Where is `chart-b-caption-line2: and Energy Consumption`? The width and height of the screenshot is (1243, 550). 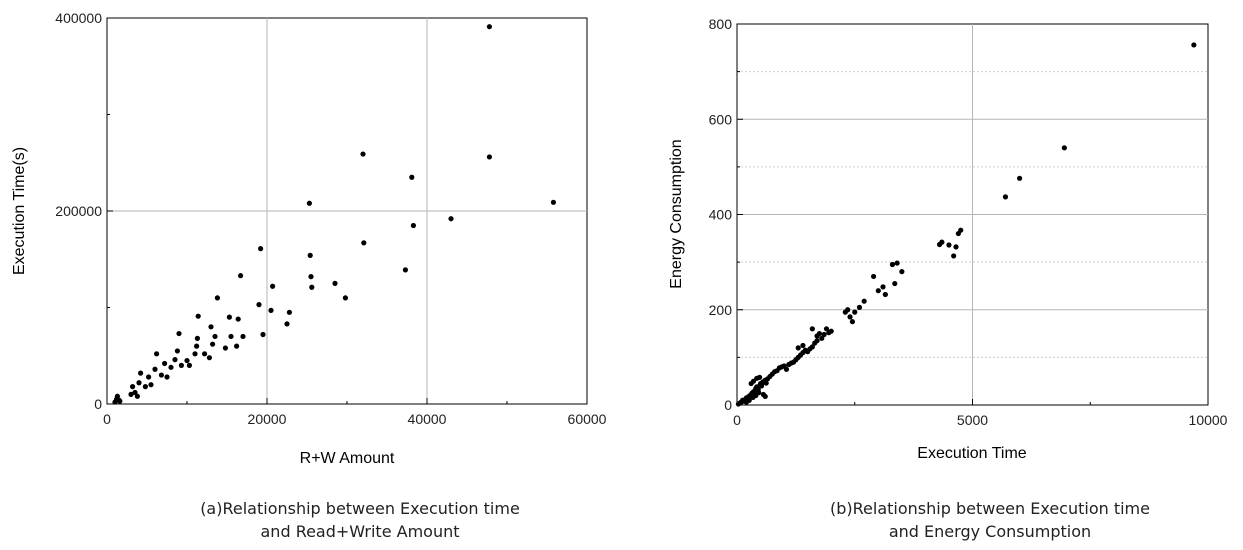 chart-b-caption-line2: and Energy Consumption is located at coordinates (990, 531).